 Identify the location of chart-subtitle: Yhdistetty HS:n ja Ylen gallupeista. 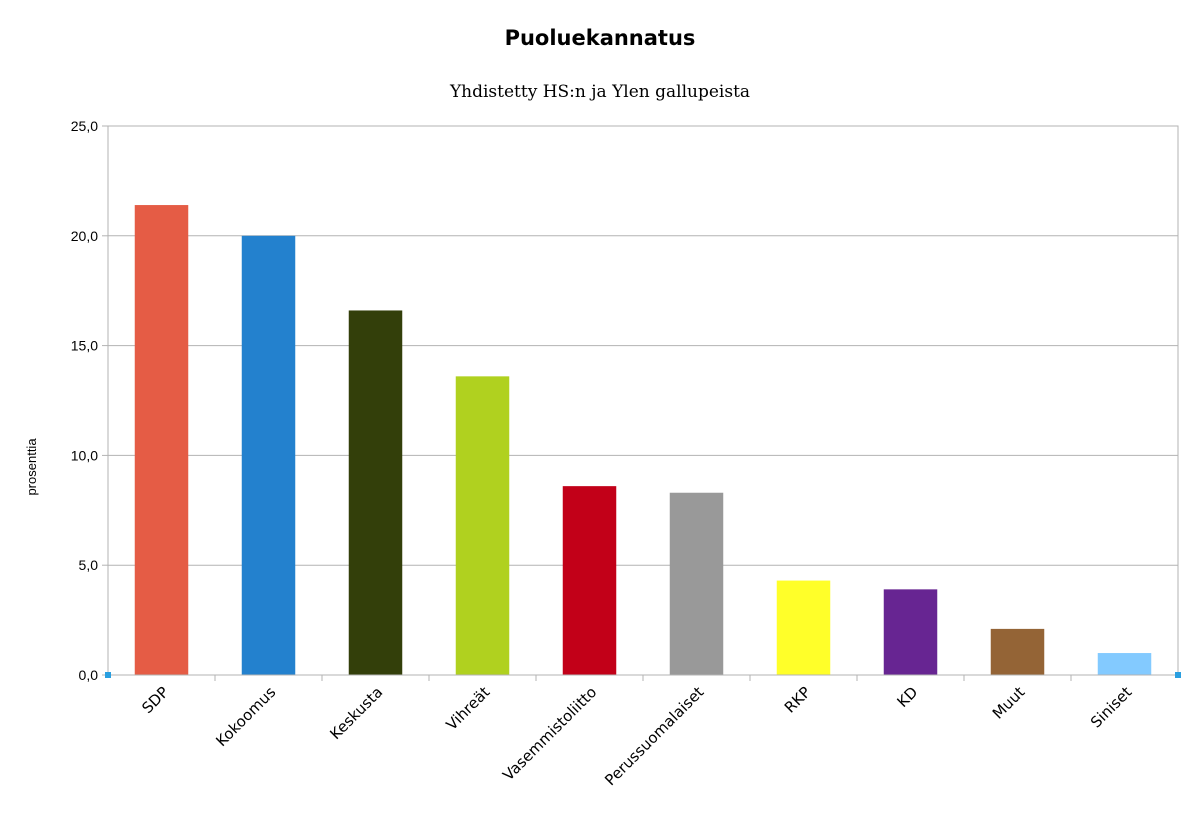
(600, 92).